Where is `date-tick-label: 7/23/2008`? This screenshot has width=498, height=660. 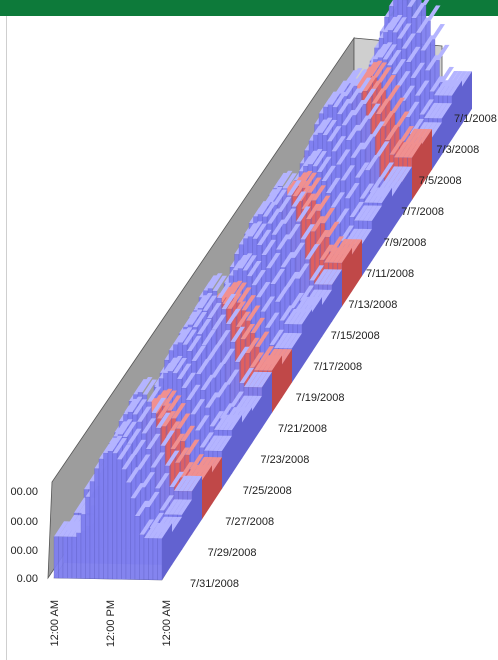 date-tick-label: 7/23/2008 is located at coordinates (284, 460).